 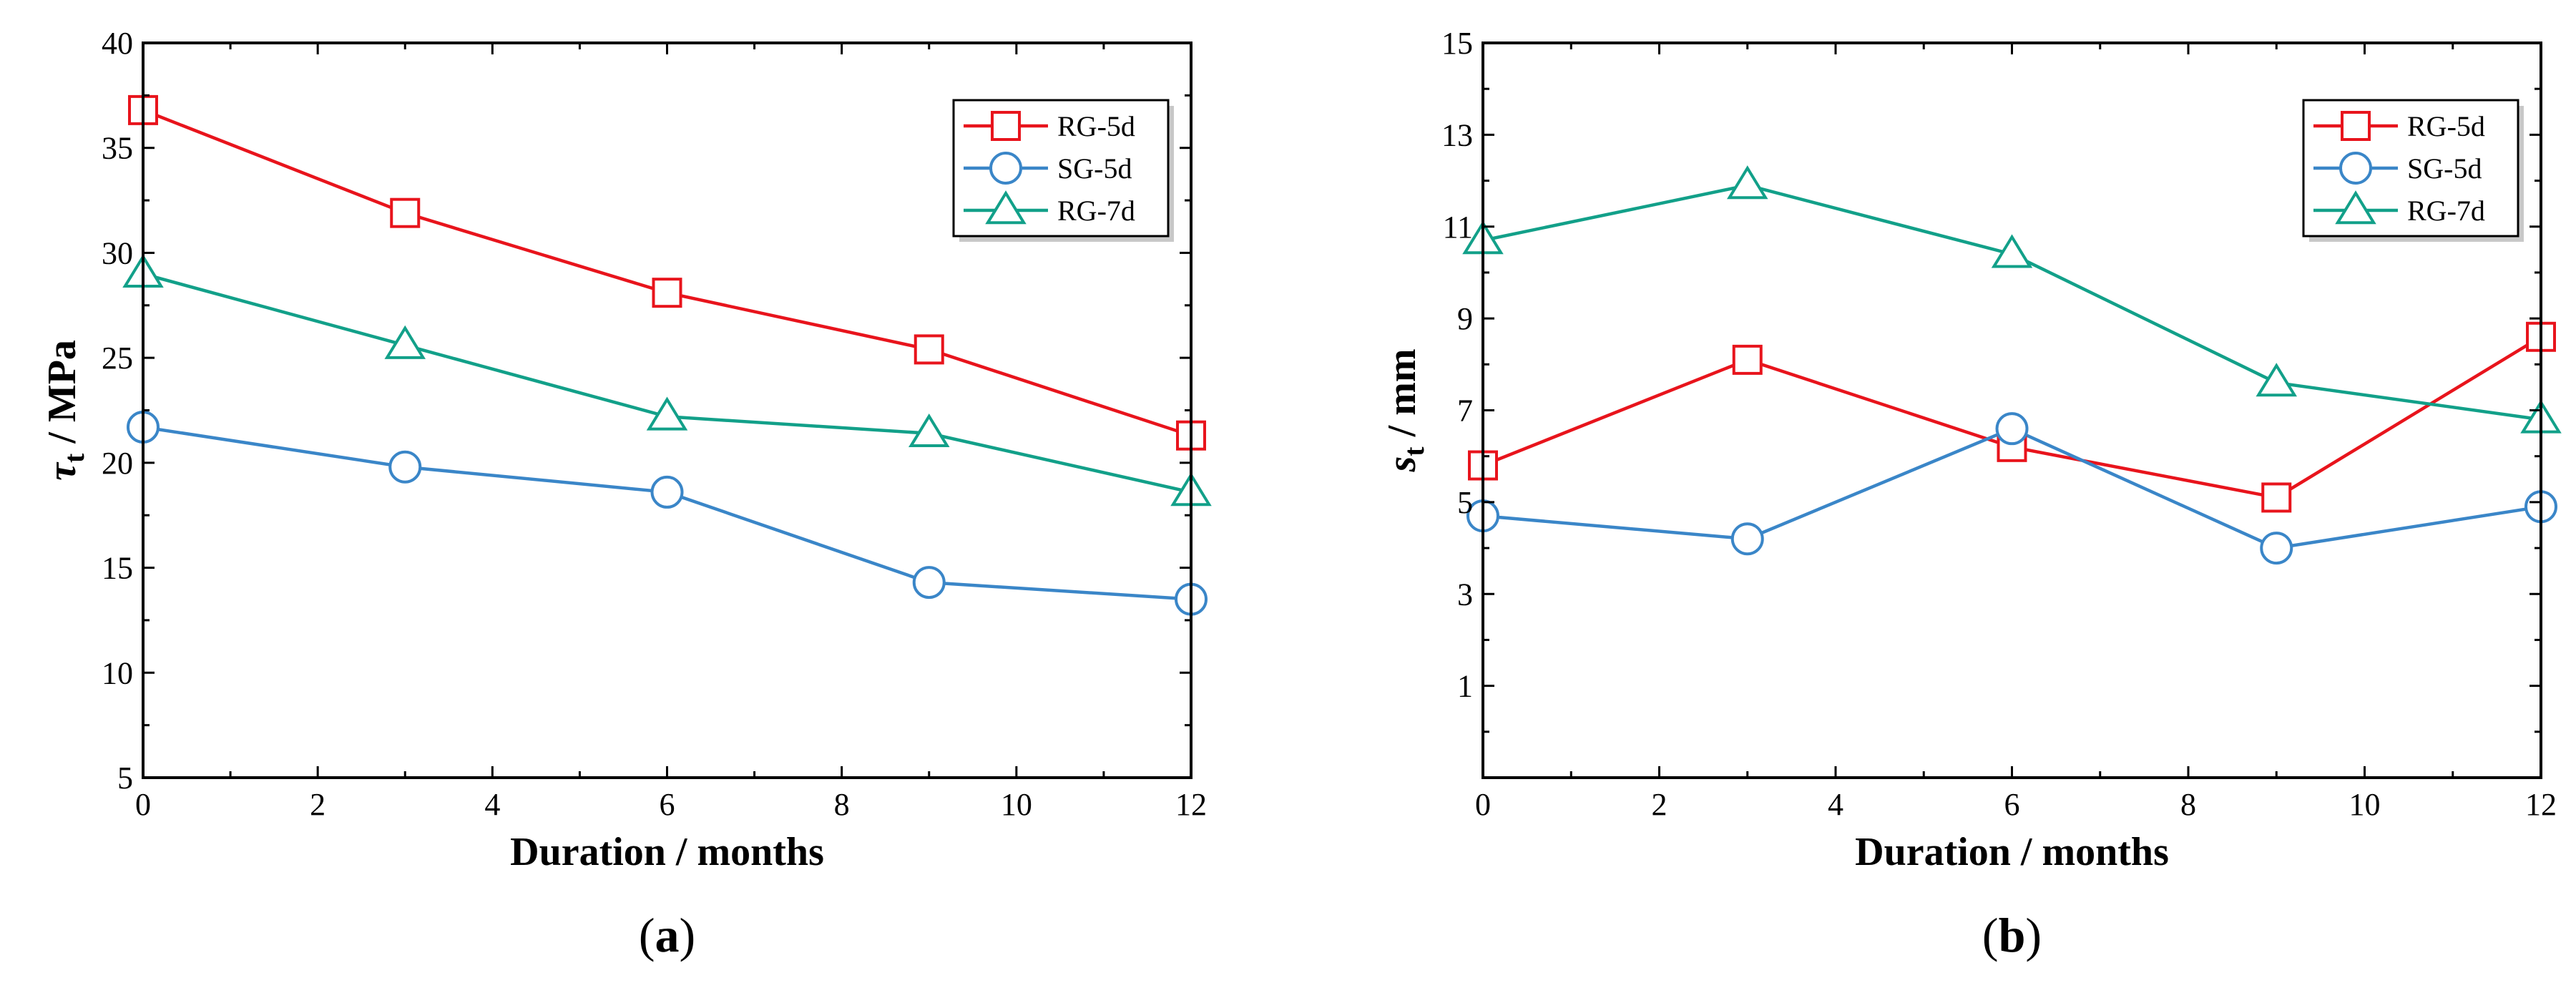 What do you see at coordinates (1402, 464) in the screenshot?
I see `y-axis-symbol: s` at bounding box center [1402, 464].